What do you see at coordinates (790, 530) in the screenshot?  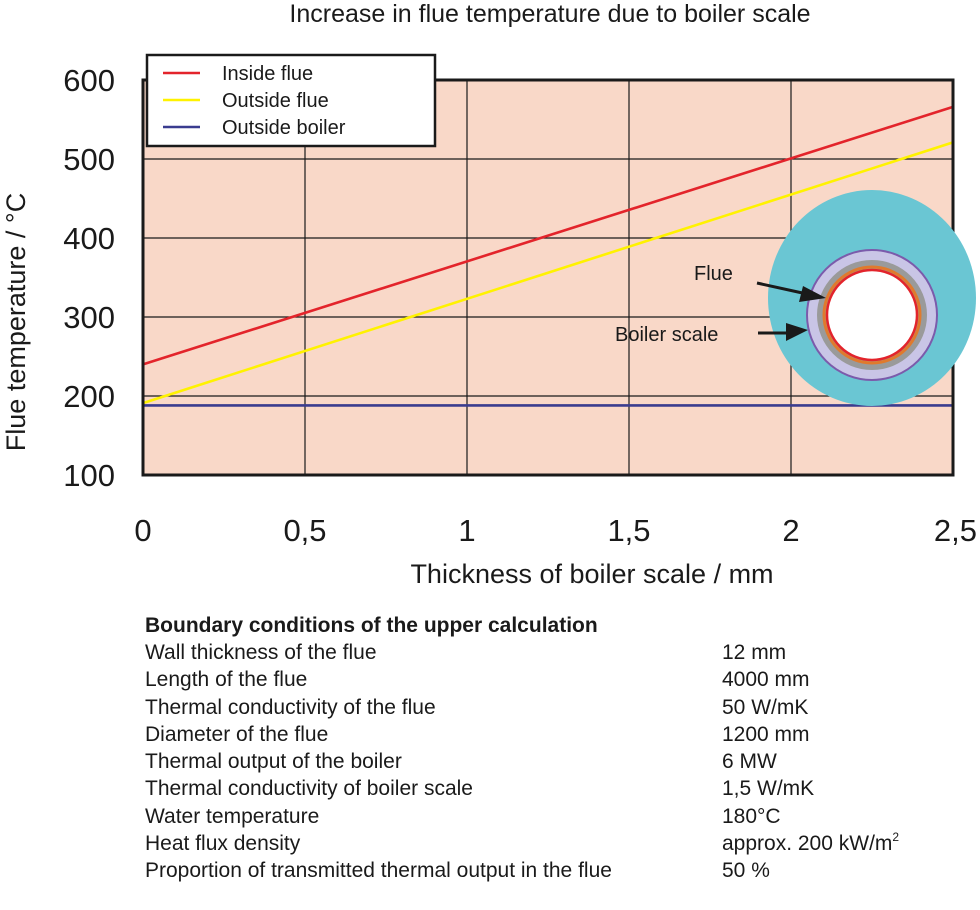 I see `x-tick-label: 2` at bounding box center [790, 530].